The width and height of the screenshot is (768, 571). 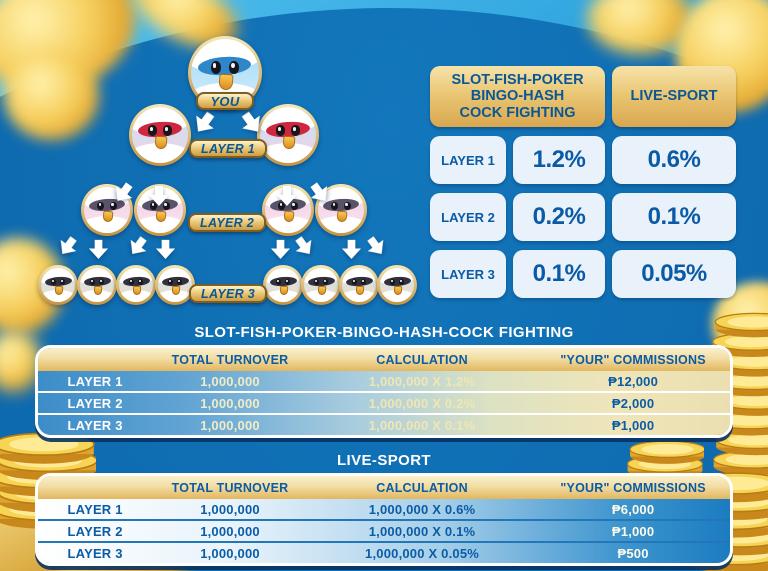 I want to click on table-row: LAYER 3 1,000,000 1,000,000 X 0.05% ₱500, so click(x=384, y=553).